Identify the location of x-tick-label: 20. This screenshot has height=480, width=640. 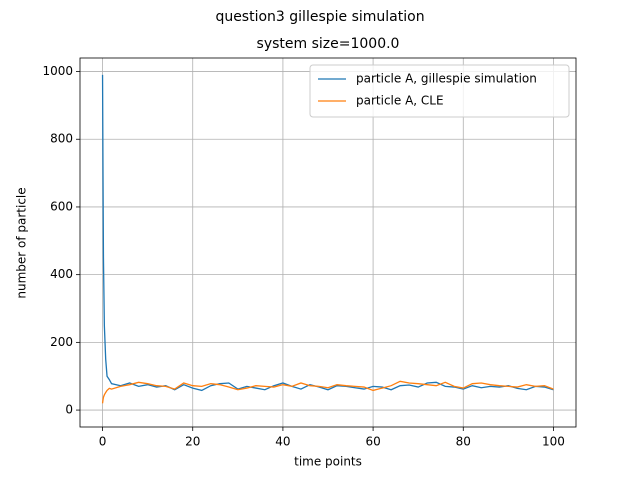
(192, 442).